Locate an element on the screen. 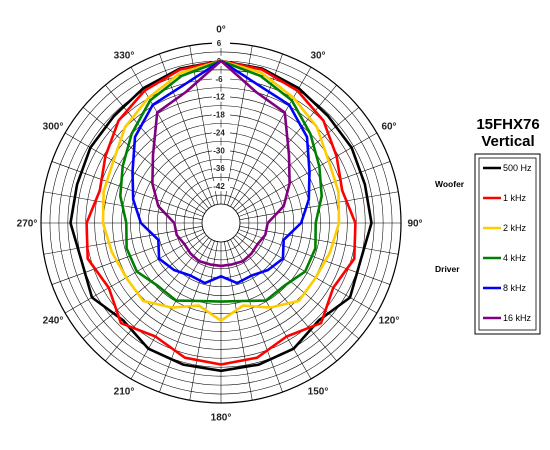 The width and height of the screenshot is (550, 450). series-line-16-khz is located at coordinates (221, 163).